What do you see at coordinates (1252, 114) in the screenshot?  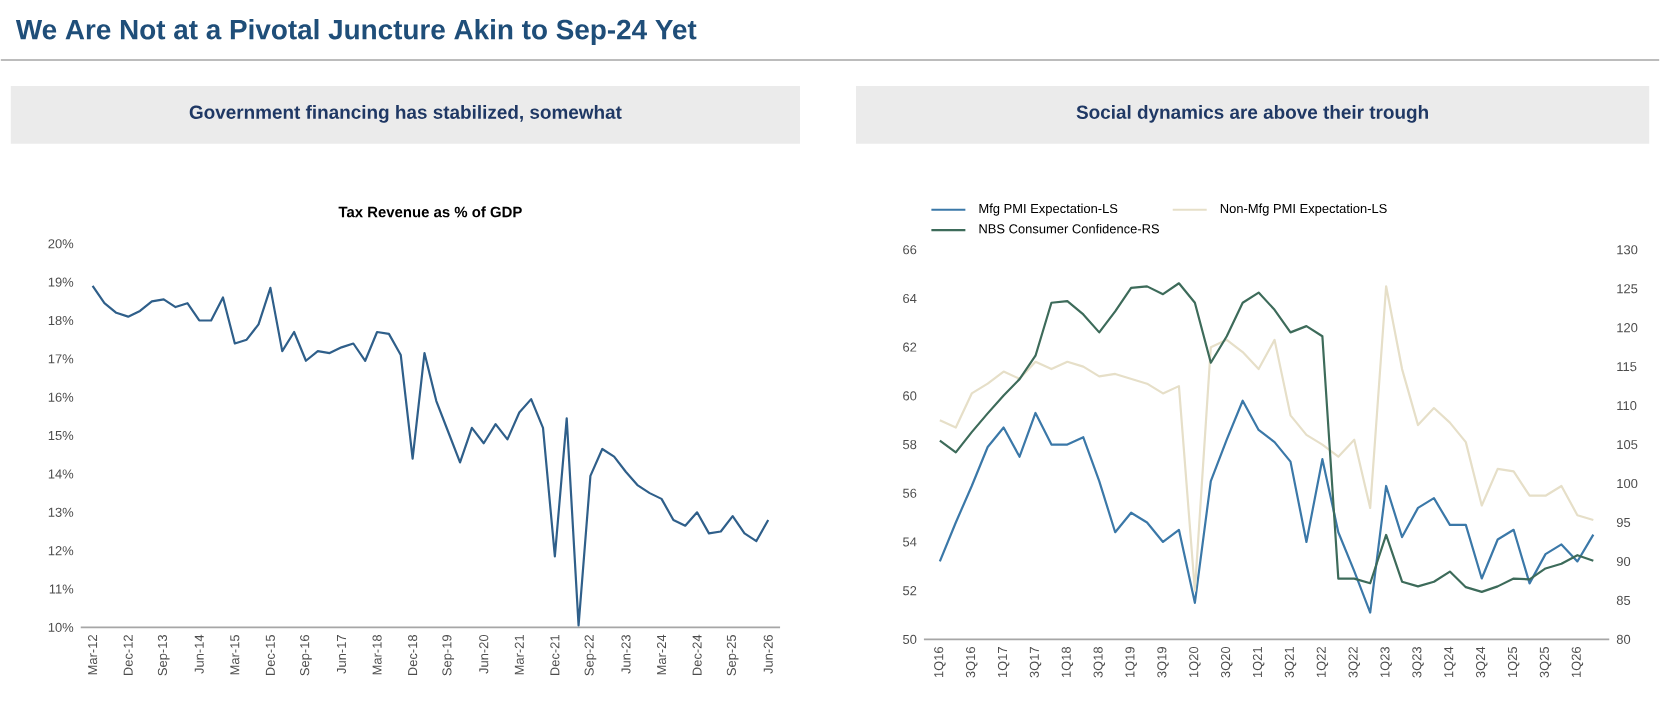 I see `chart-title: Social dynamics are above their trough` at bounding box center [1252, 114].